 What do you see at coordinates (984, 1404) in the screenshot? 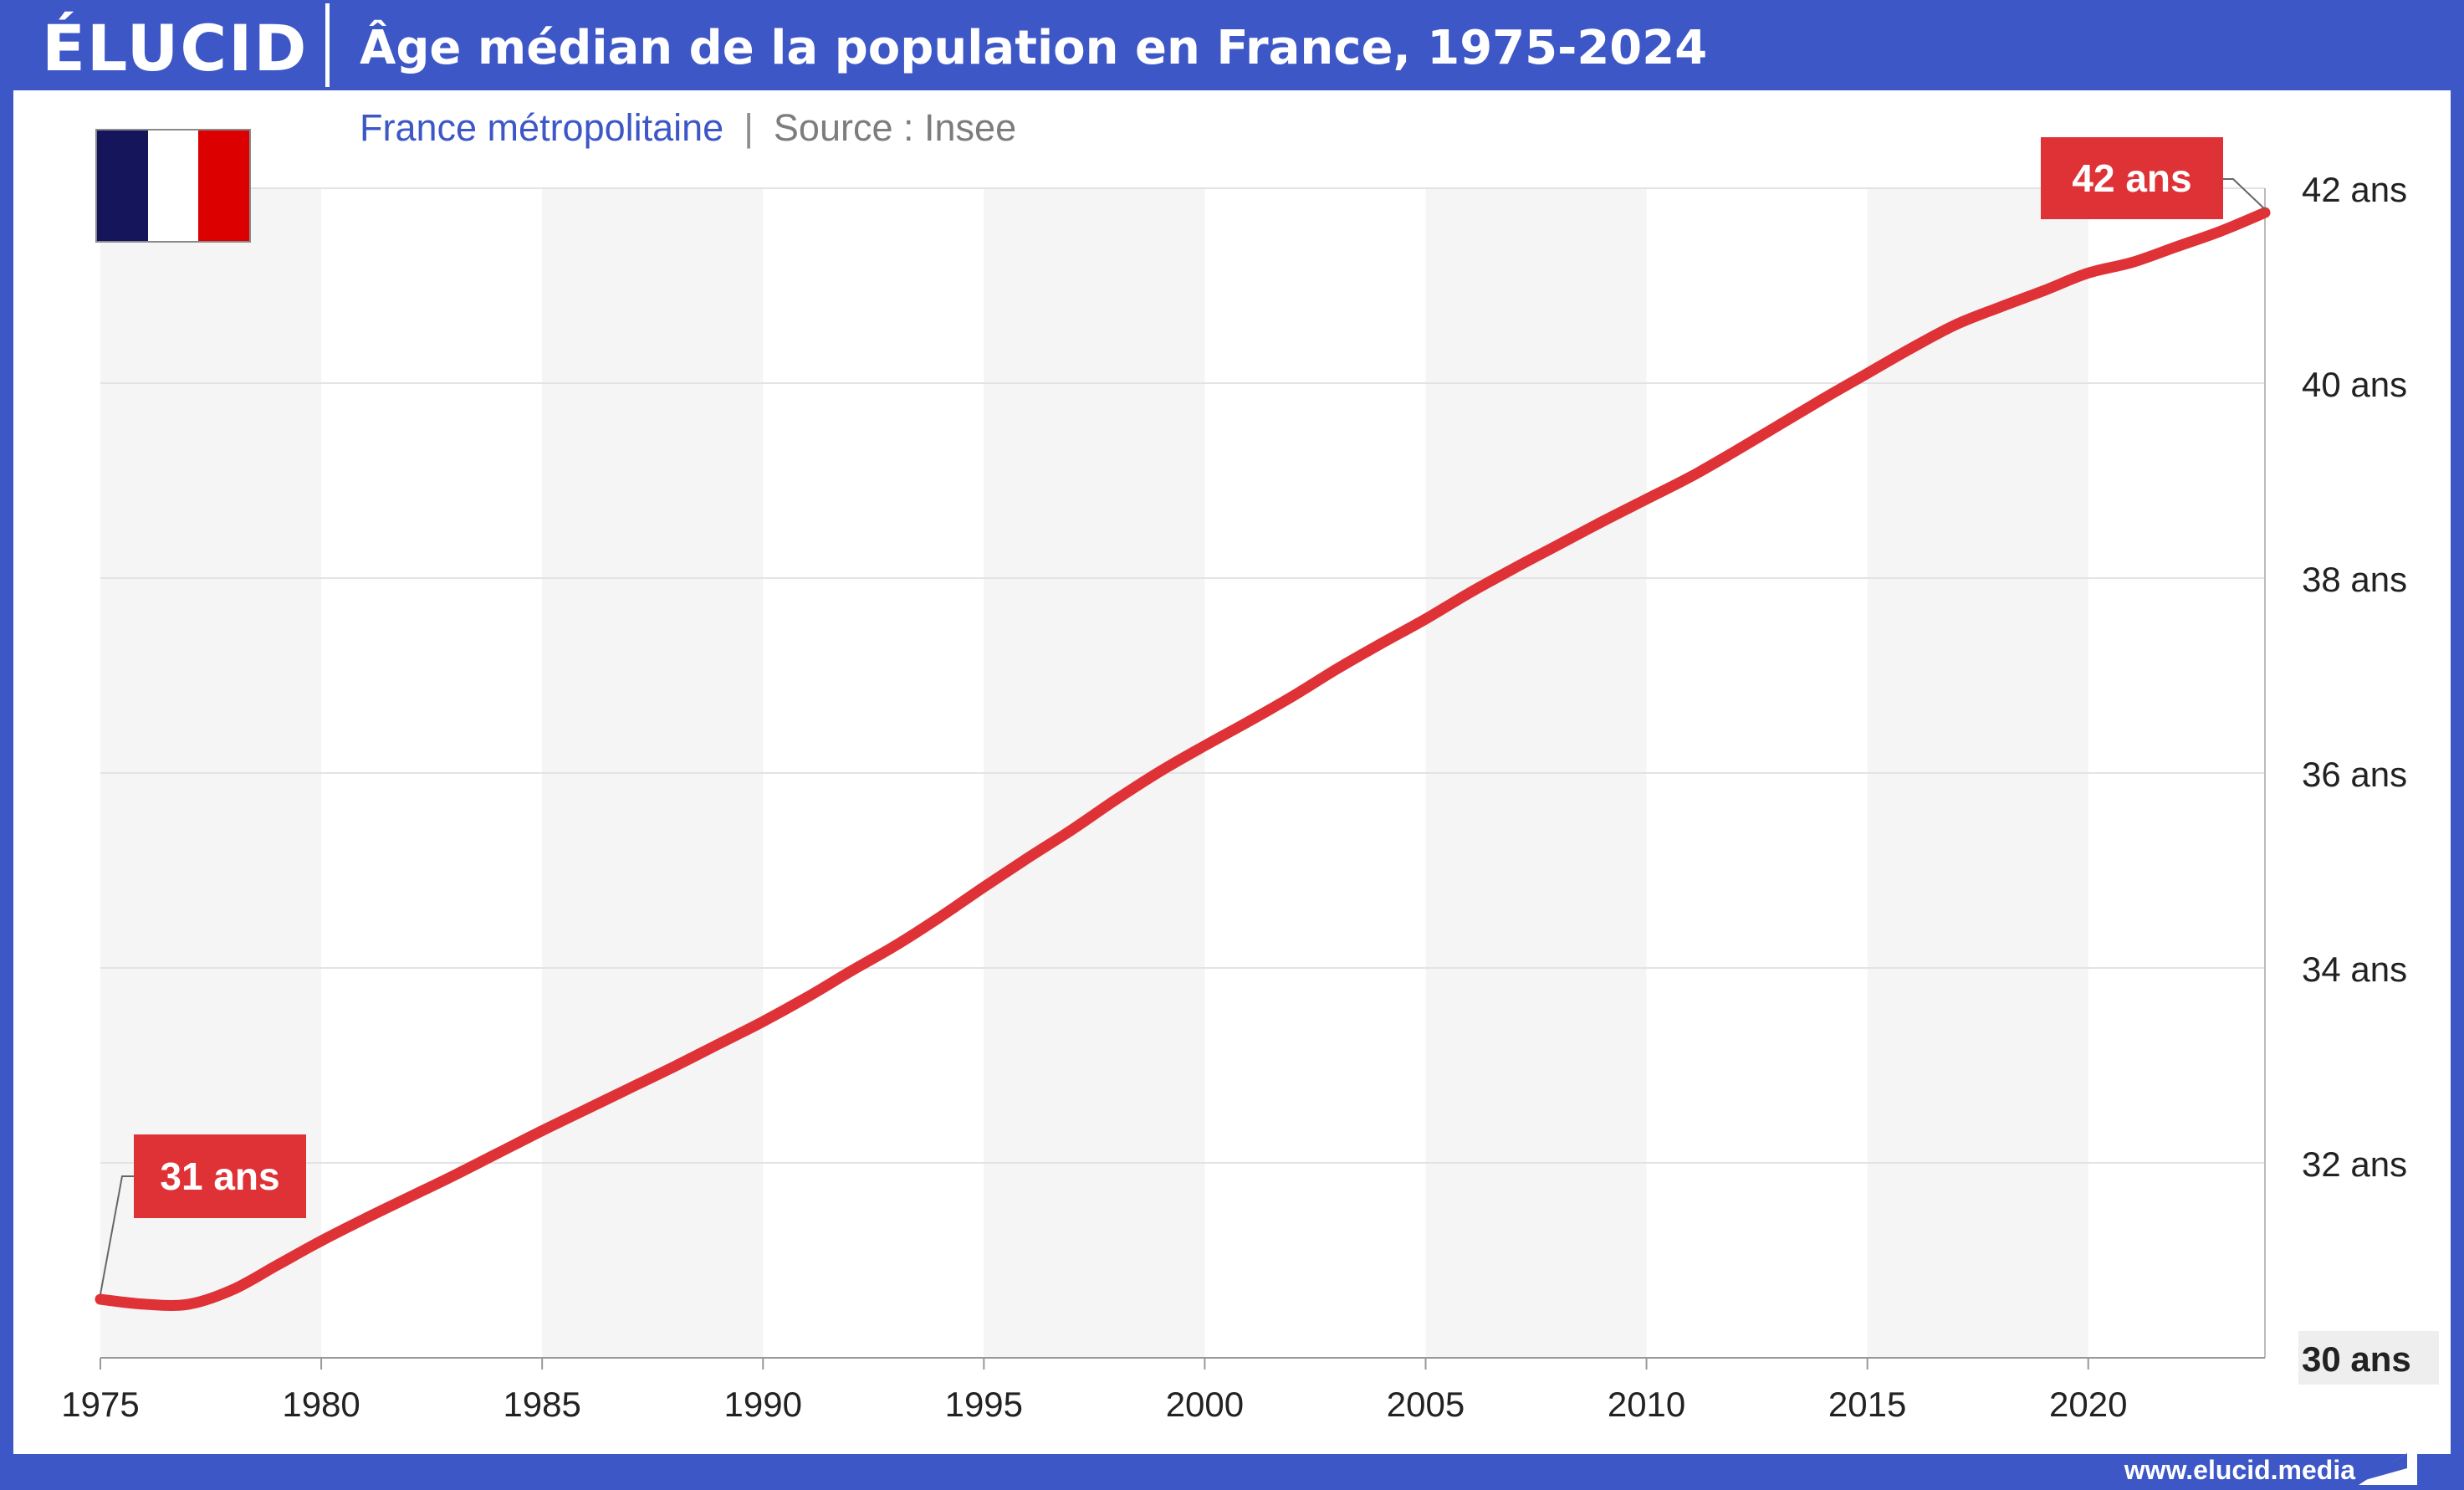
I see `x-tick-label: 1995` at bounding box center [984, 1404].